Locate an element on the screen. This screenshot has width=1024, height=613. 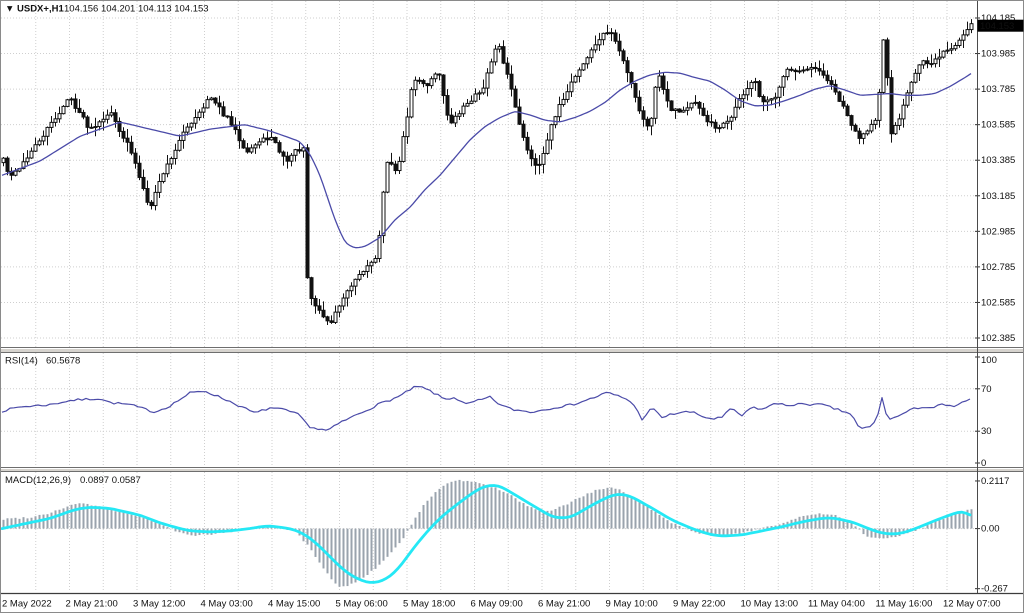
time-axis-label: 2 May 21:00 is located at coordinates (92, 604).